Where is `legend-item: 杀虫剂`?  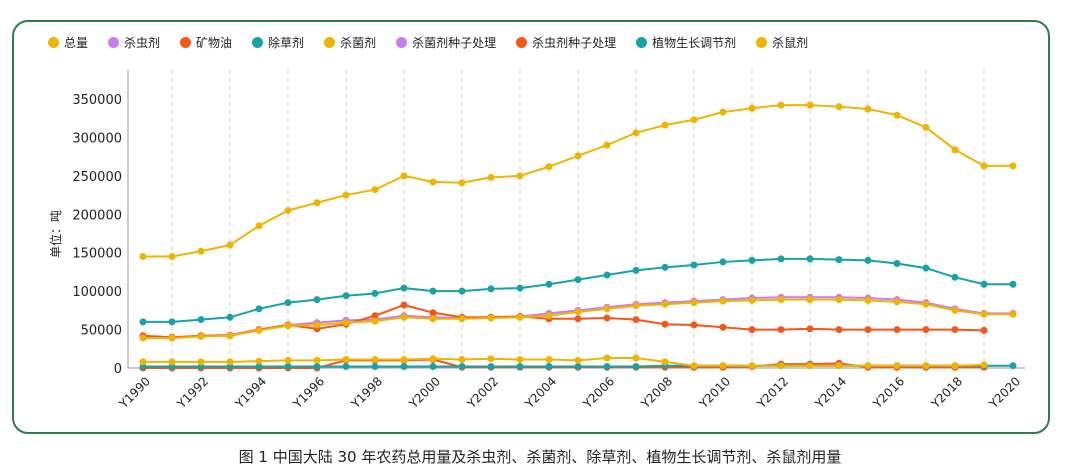
legend-item: 杀虫剂 is located at coordinates (134, 42).